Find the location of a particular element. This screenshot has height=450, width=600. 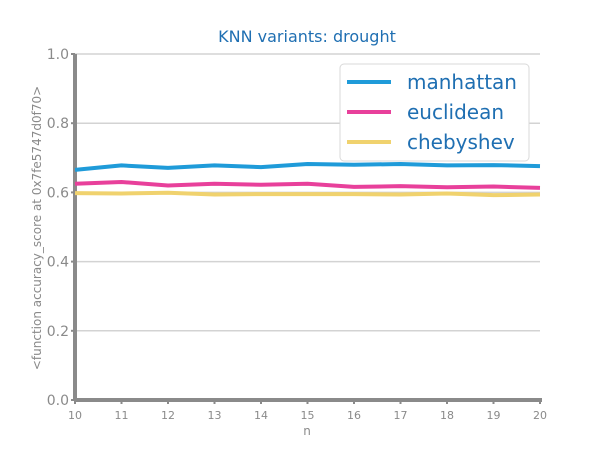

x-tick-label: 17 is located at coordinates (401, 415).